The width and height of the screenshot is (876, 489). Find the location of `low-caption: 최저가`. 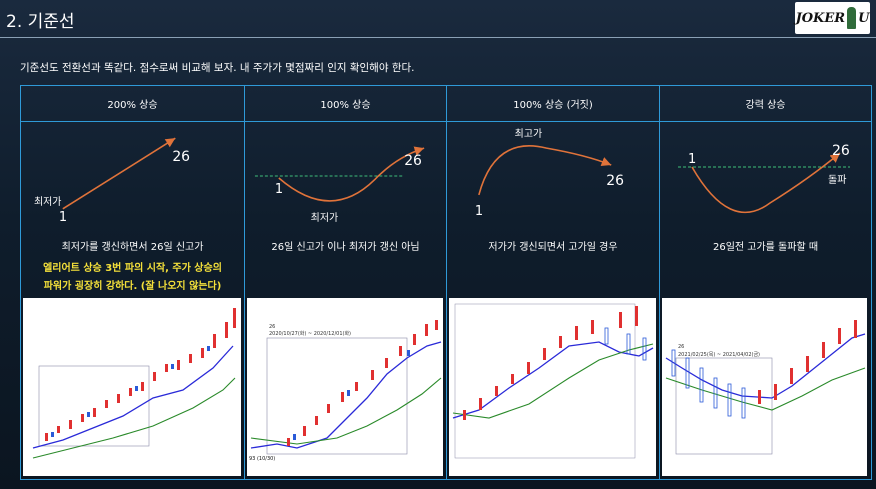

low-caption: 최저가 is located at coordinates (324, 218).